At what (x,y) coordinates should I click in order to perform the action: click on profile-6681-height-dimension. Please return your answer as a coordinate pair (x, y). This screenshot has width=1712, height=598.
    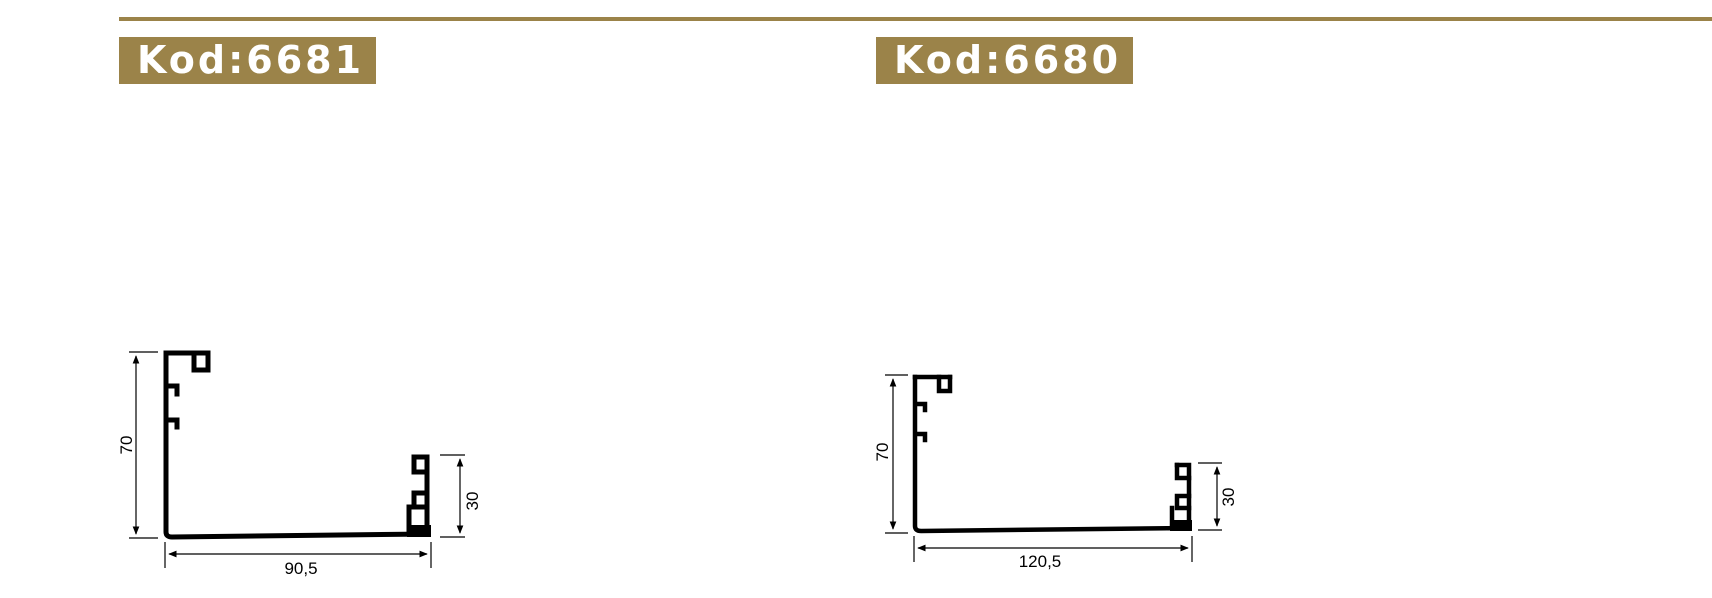
    Looking at the image, I should click on (143, 445).